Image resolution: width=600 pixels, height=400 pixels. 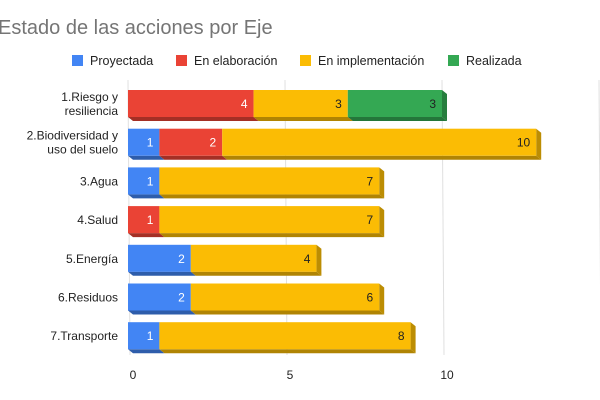 What do you see at coordinates (89, 104) in the screenshot?
I see `category-label: 1.Riesgo y resiliencia` at bounding box center [89, 104].